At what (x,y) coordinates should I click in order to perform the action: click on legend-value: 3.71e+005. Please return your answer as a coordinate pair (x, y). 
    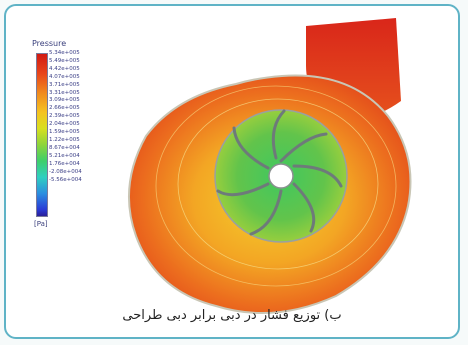
    Looking at the image, I should click on (64, 84).